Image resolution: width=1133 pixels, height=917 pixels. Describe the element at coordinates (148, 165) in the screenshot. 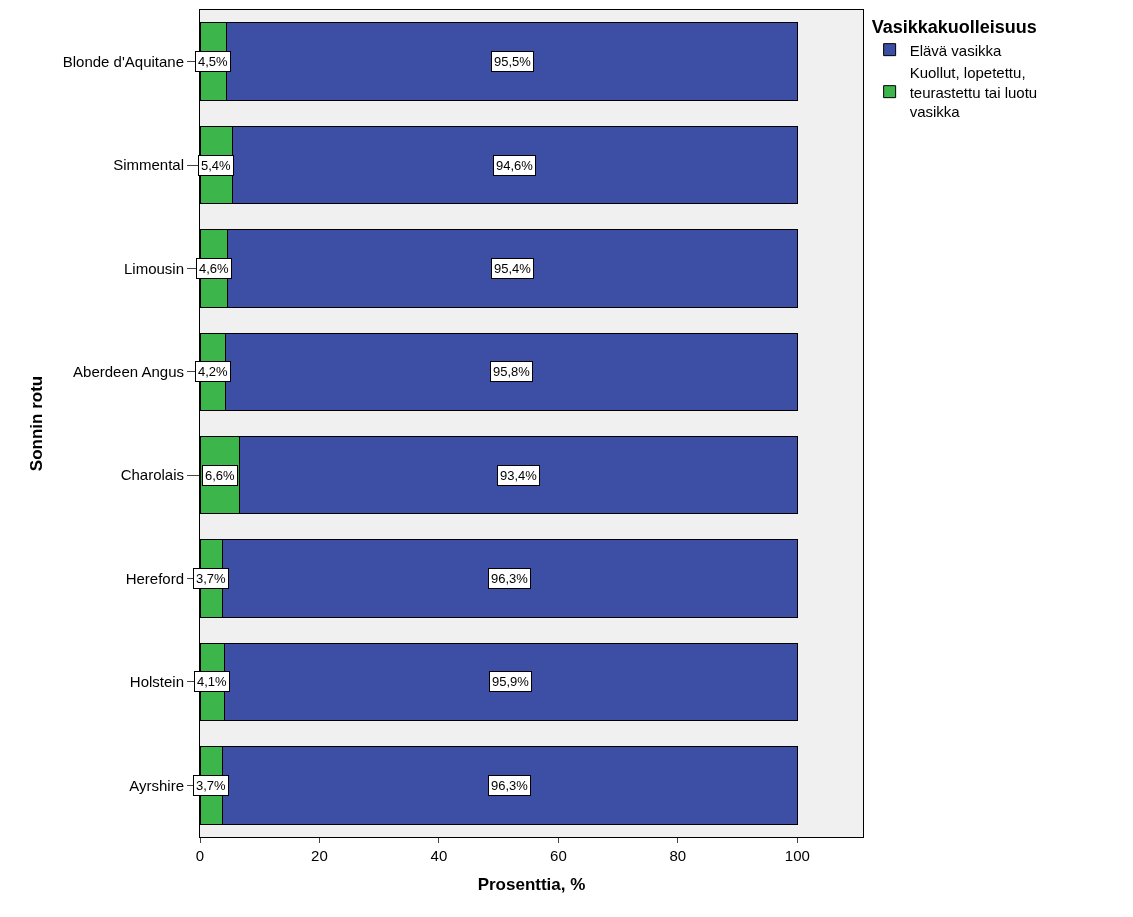

I see `y-tick-label: Simmental` at that location.